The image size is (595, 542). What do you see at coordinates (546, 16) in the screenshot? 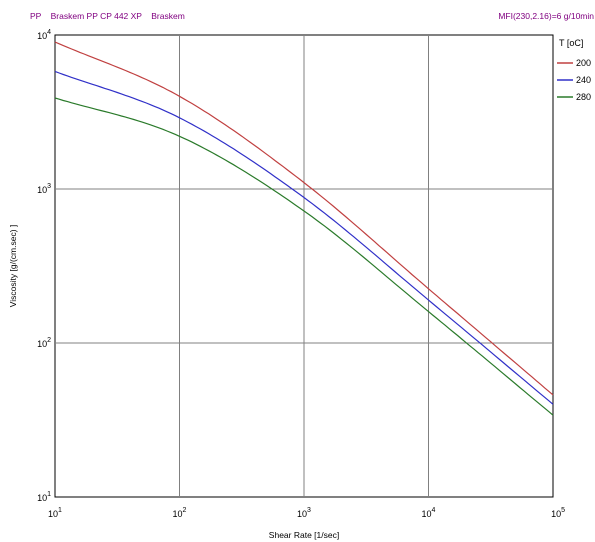
I see `chart-header-right: MFI(230,2.16)=6 g/10min` at bounding box center [546, 16].